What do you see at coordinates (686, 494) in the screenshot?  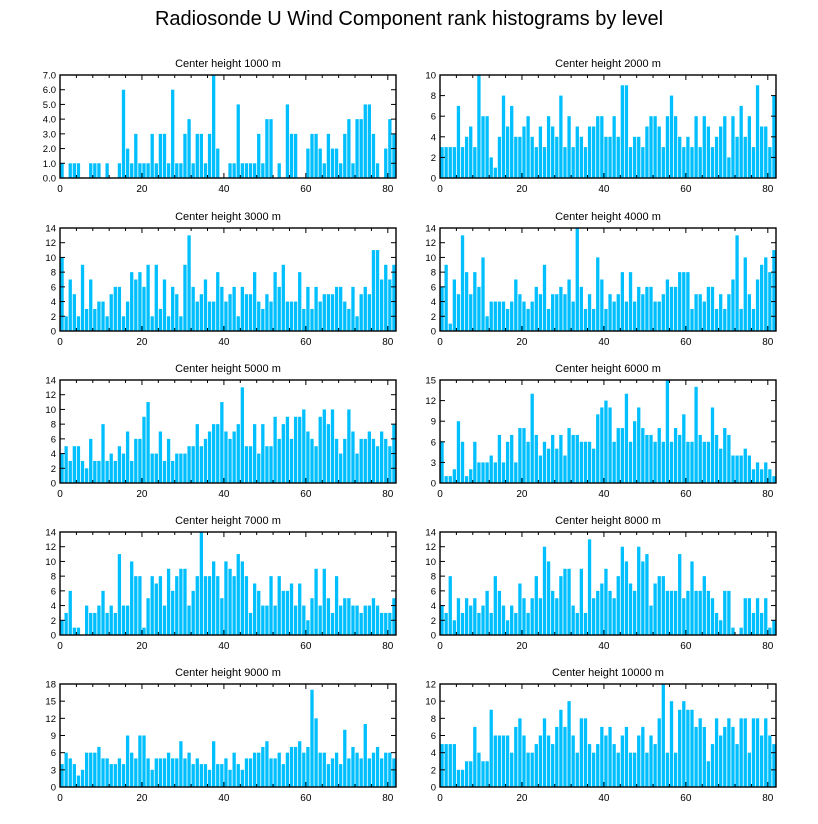 I see `x-tick-label: 60` at bounding box center [686, 494].